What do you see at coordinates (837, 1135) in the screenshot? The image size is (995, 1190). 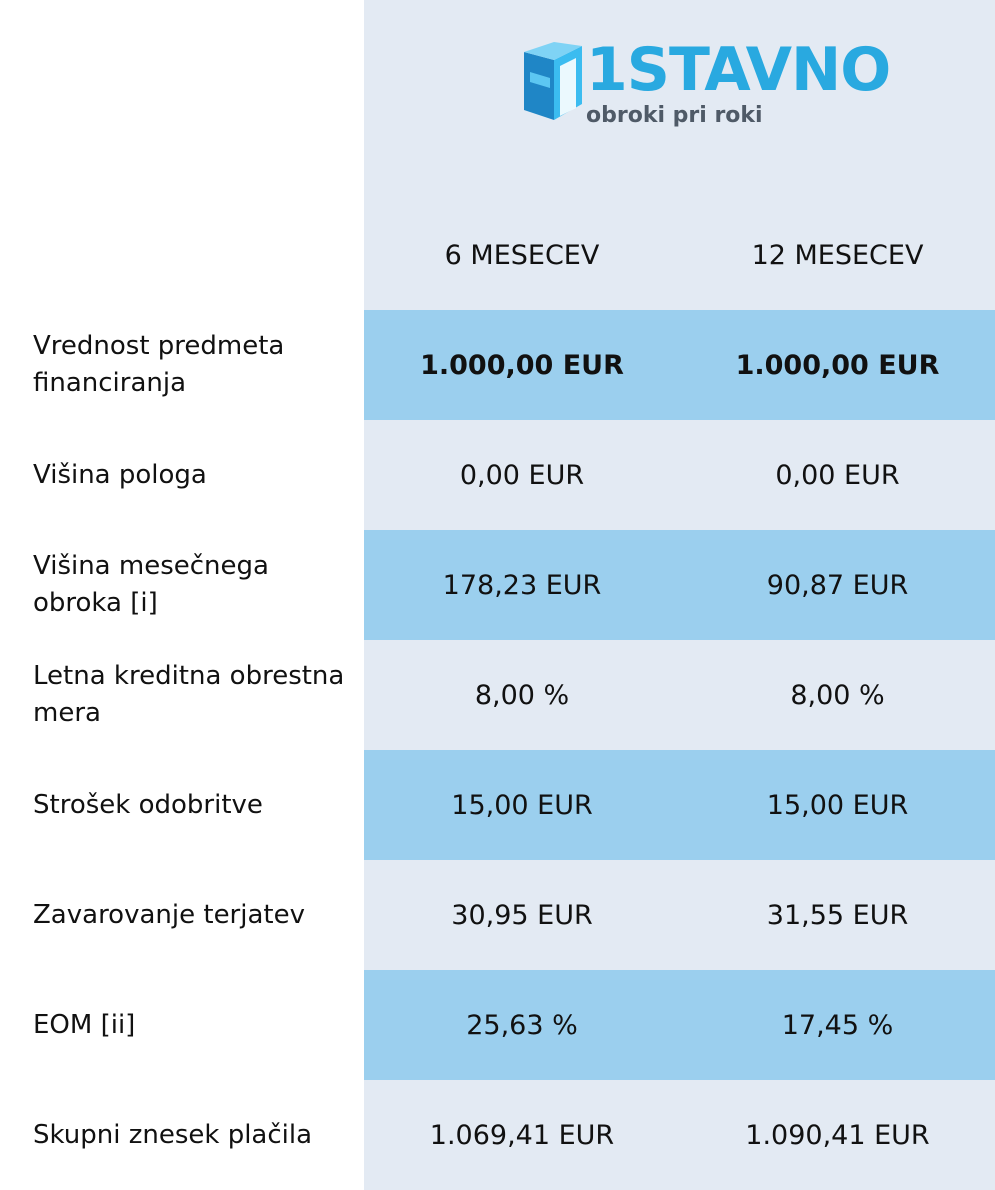 I see `value-12-months: 1.090,41 EUR` at bounding box center [837, 1135].